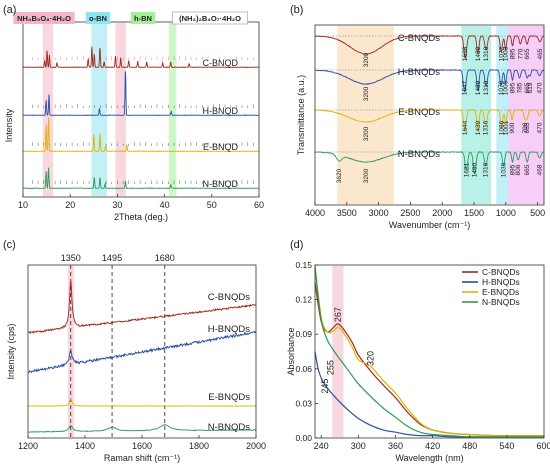 The height and width of the screenshot is (474, 550). I want to click on peak-label-b: 1638, so click(465, 53).